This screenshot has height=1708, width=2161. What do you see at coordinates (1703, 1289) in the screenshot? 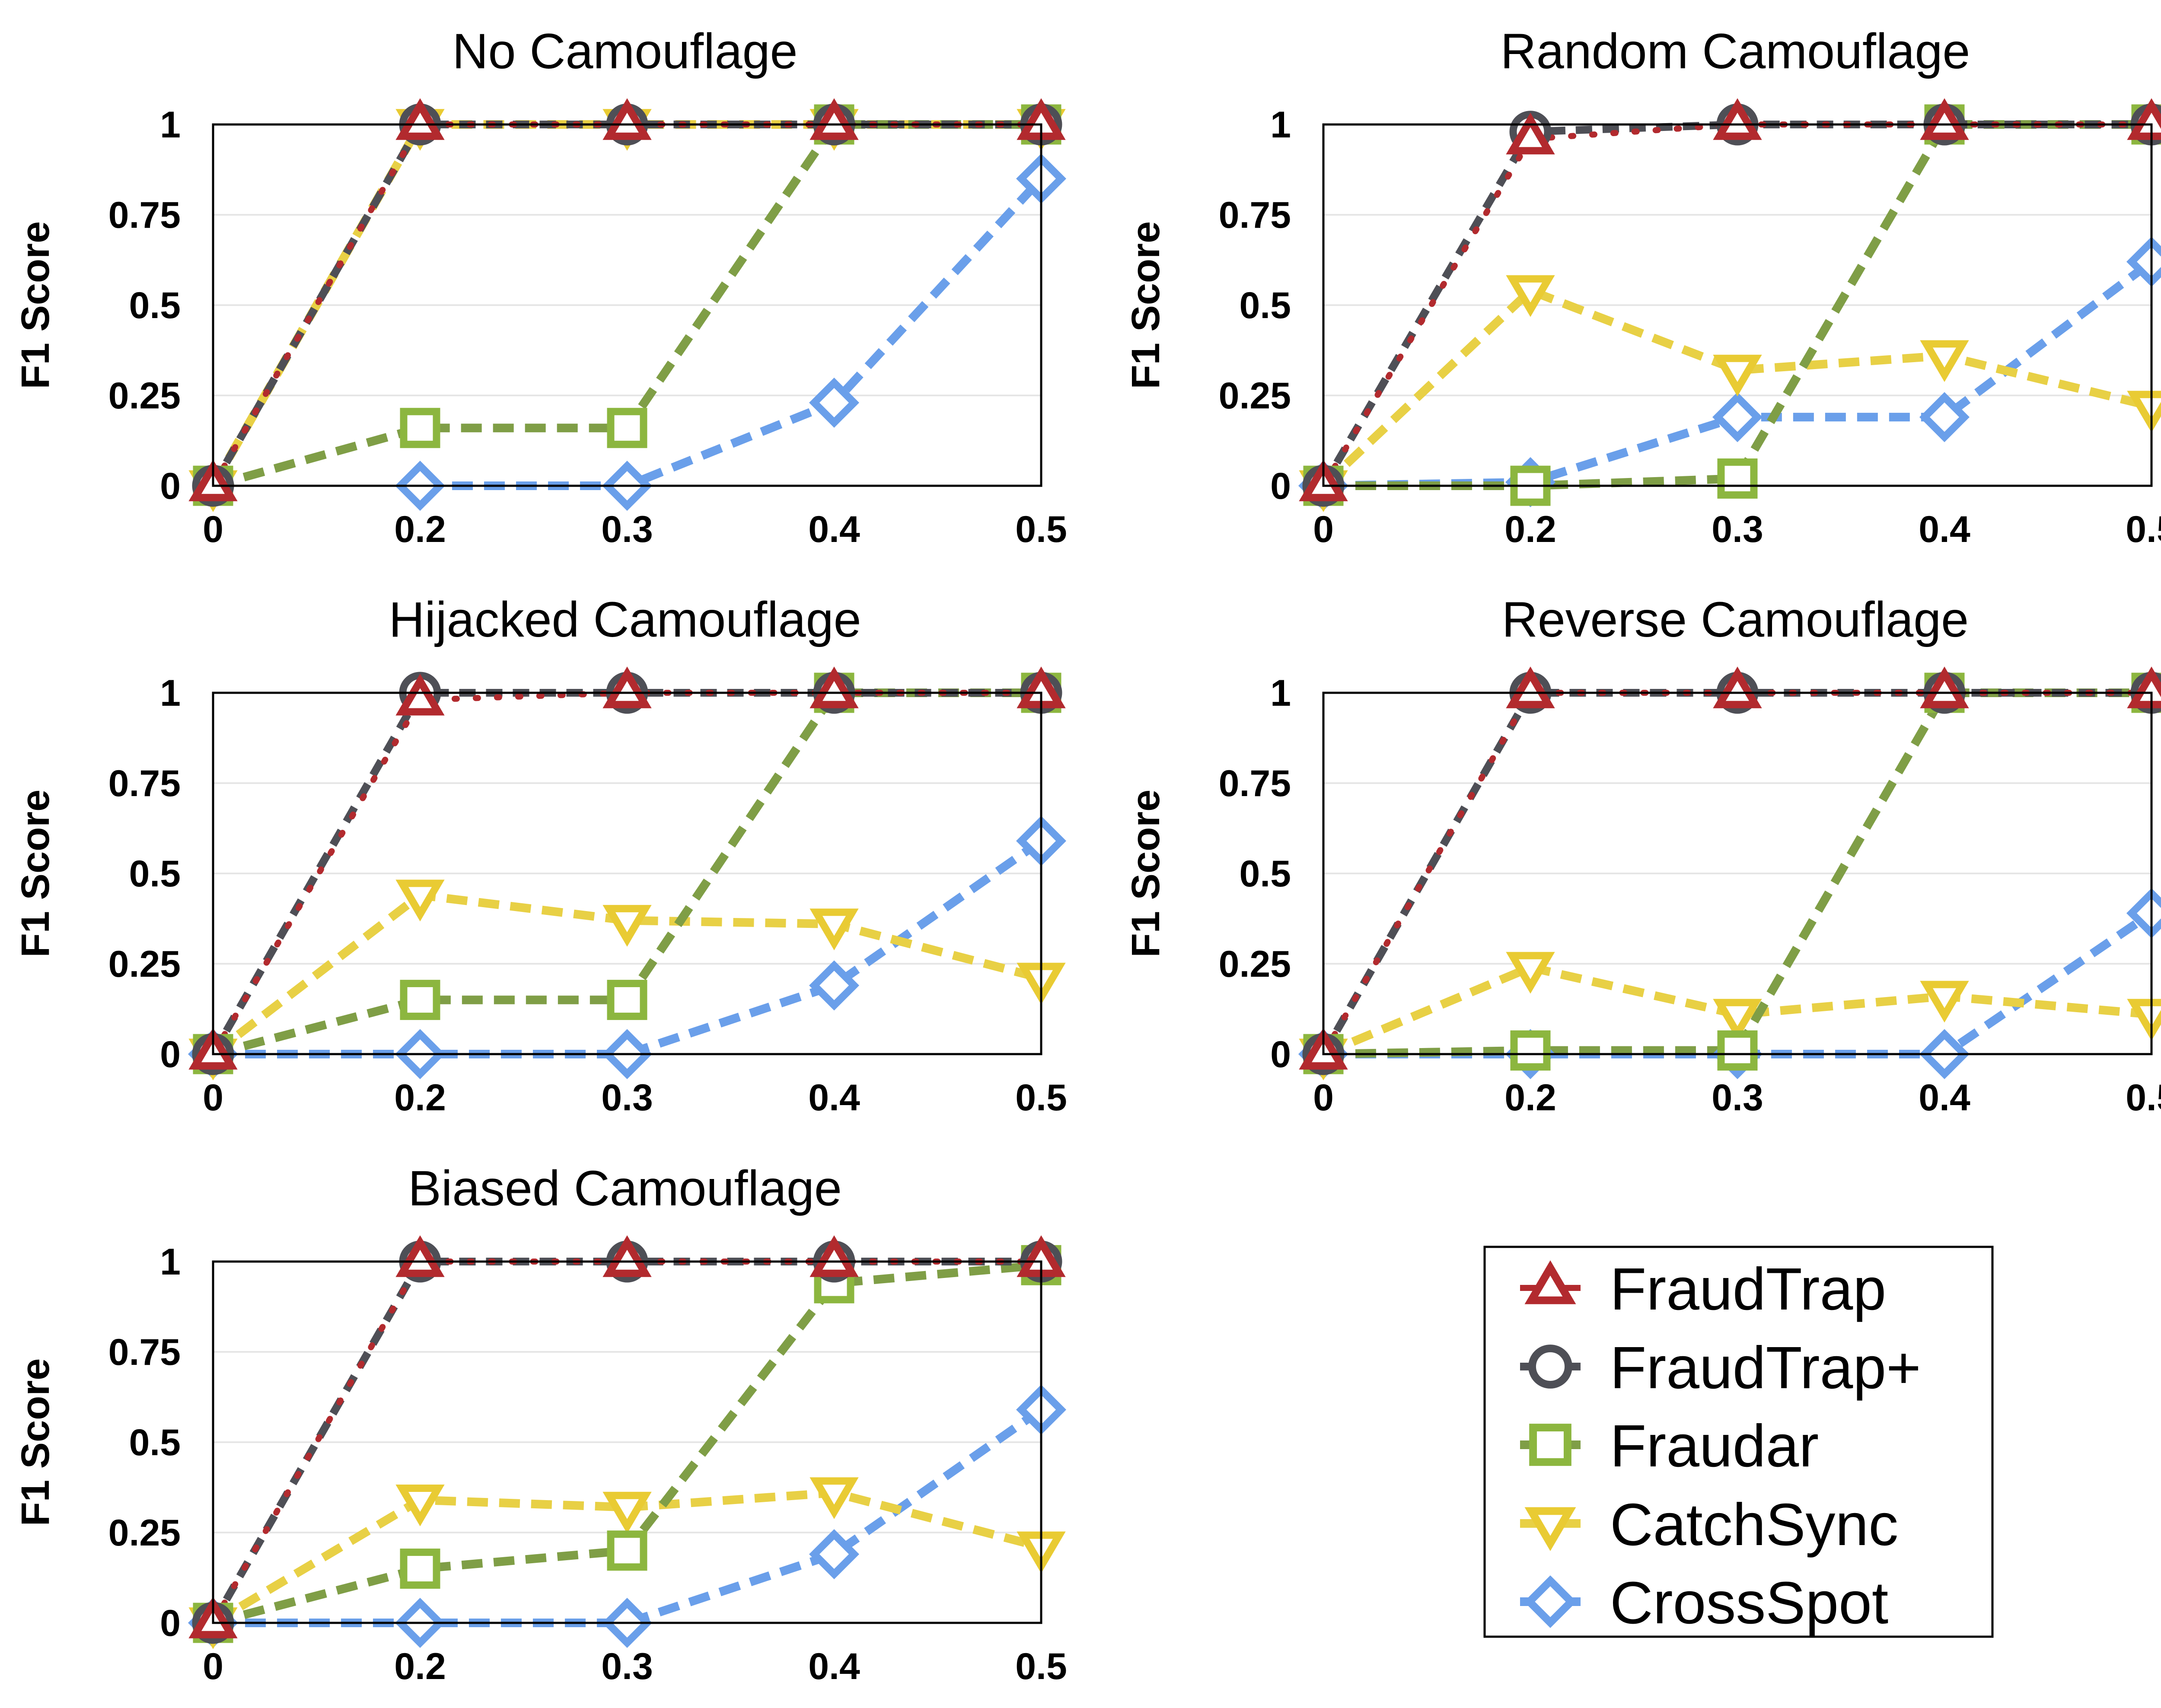
I see `legend-item-fraudtrap: FraudTrap` at bounding box center [1703, 1289].